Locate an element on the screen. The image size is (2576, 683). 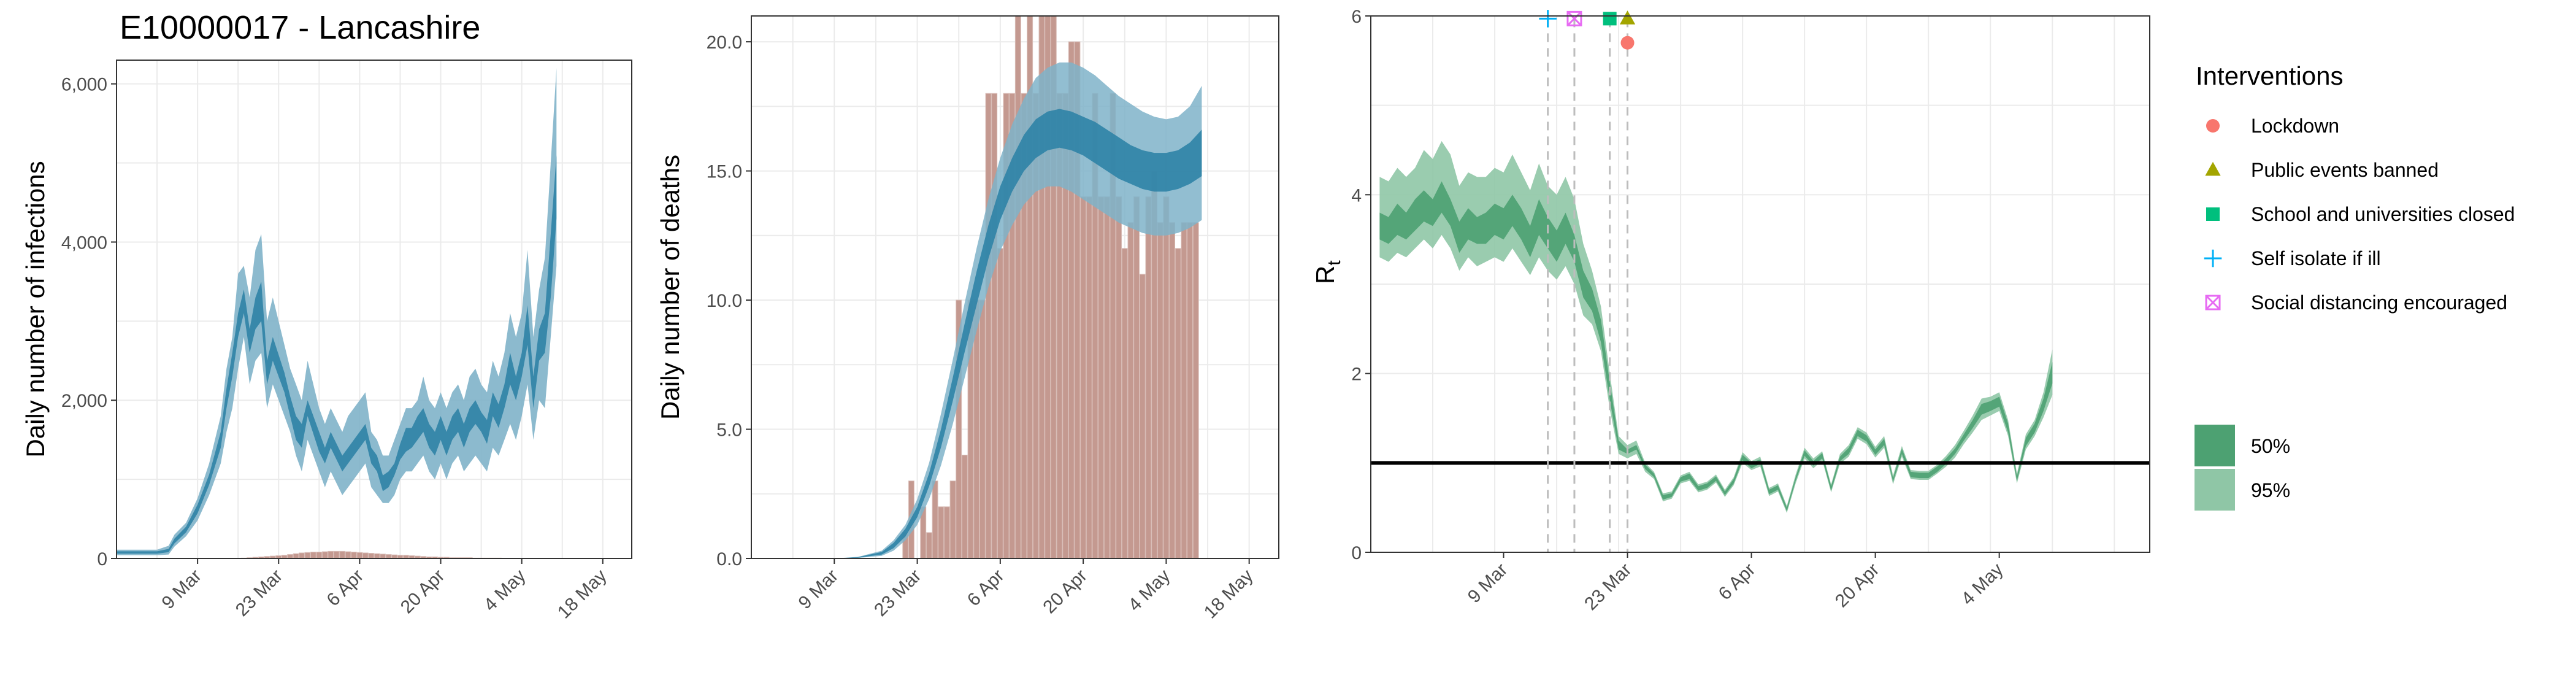
y-axis-label-main: R is located at coordinates (1325, 275).